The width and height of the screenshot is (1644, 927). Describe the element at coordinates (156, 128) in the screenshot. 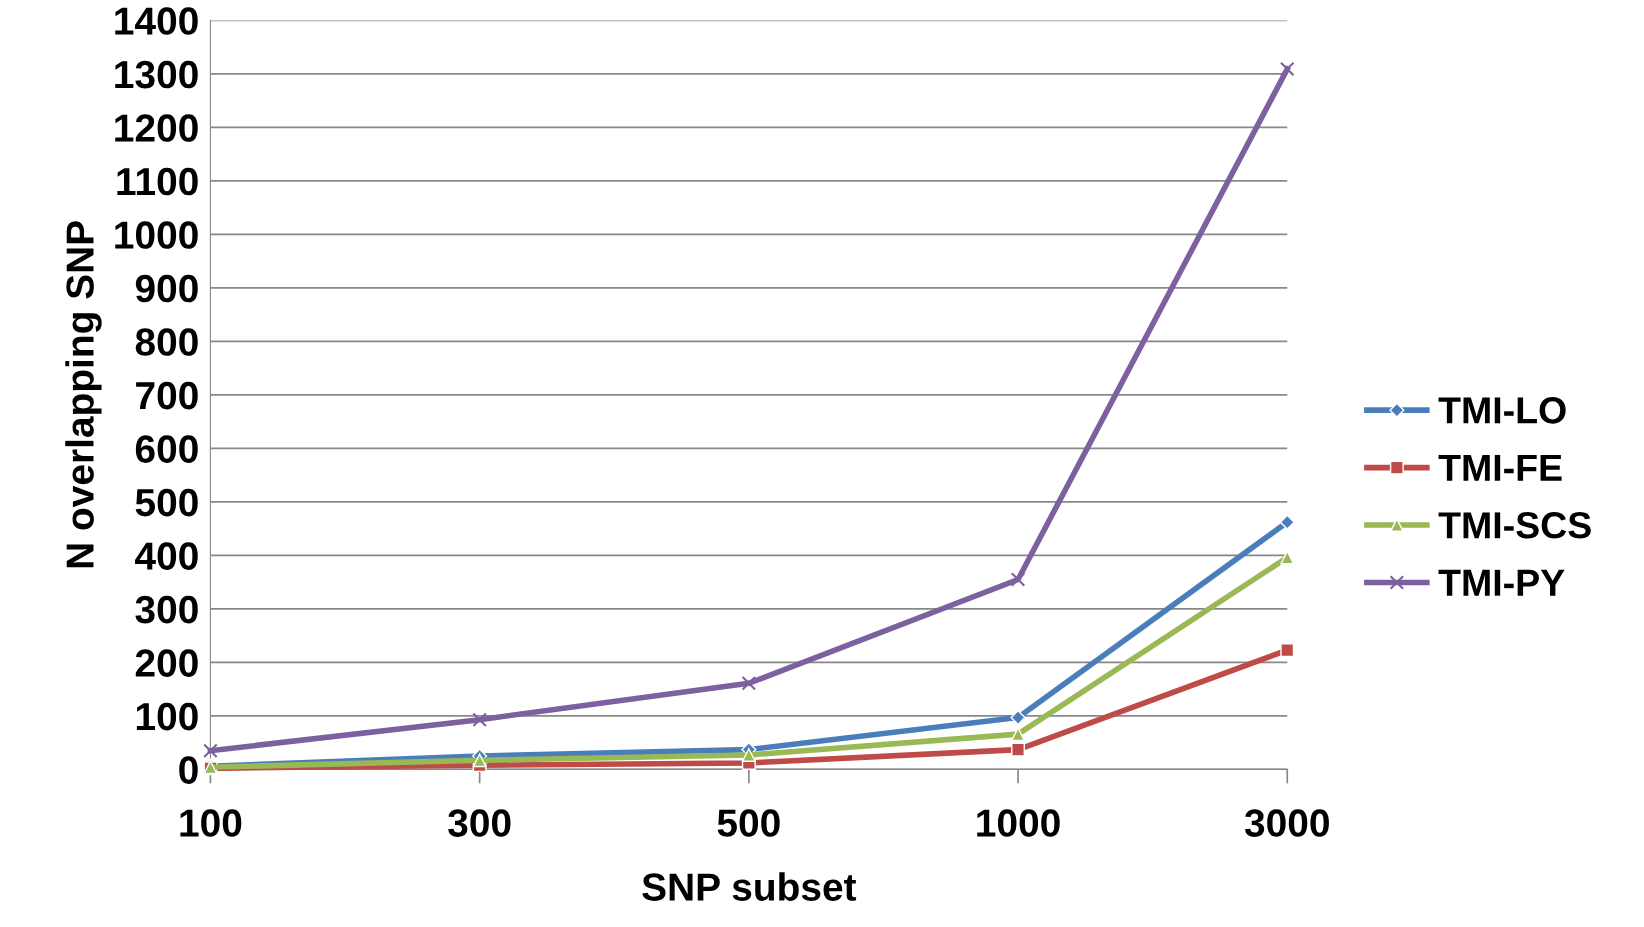

I see `y-tick-label: 1200` at that location.